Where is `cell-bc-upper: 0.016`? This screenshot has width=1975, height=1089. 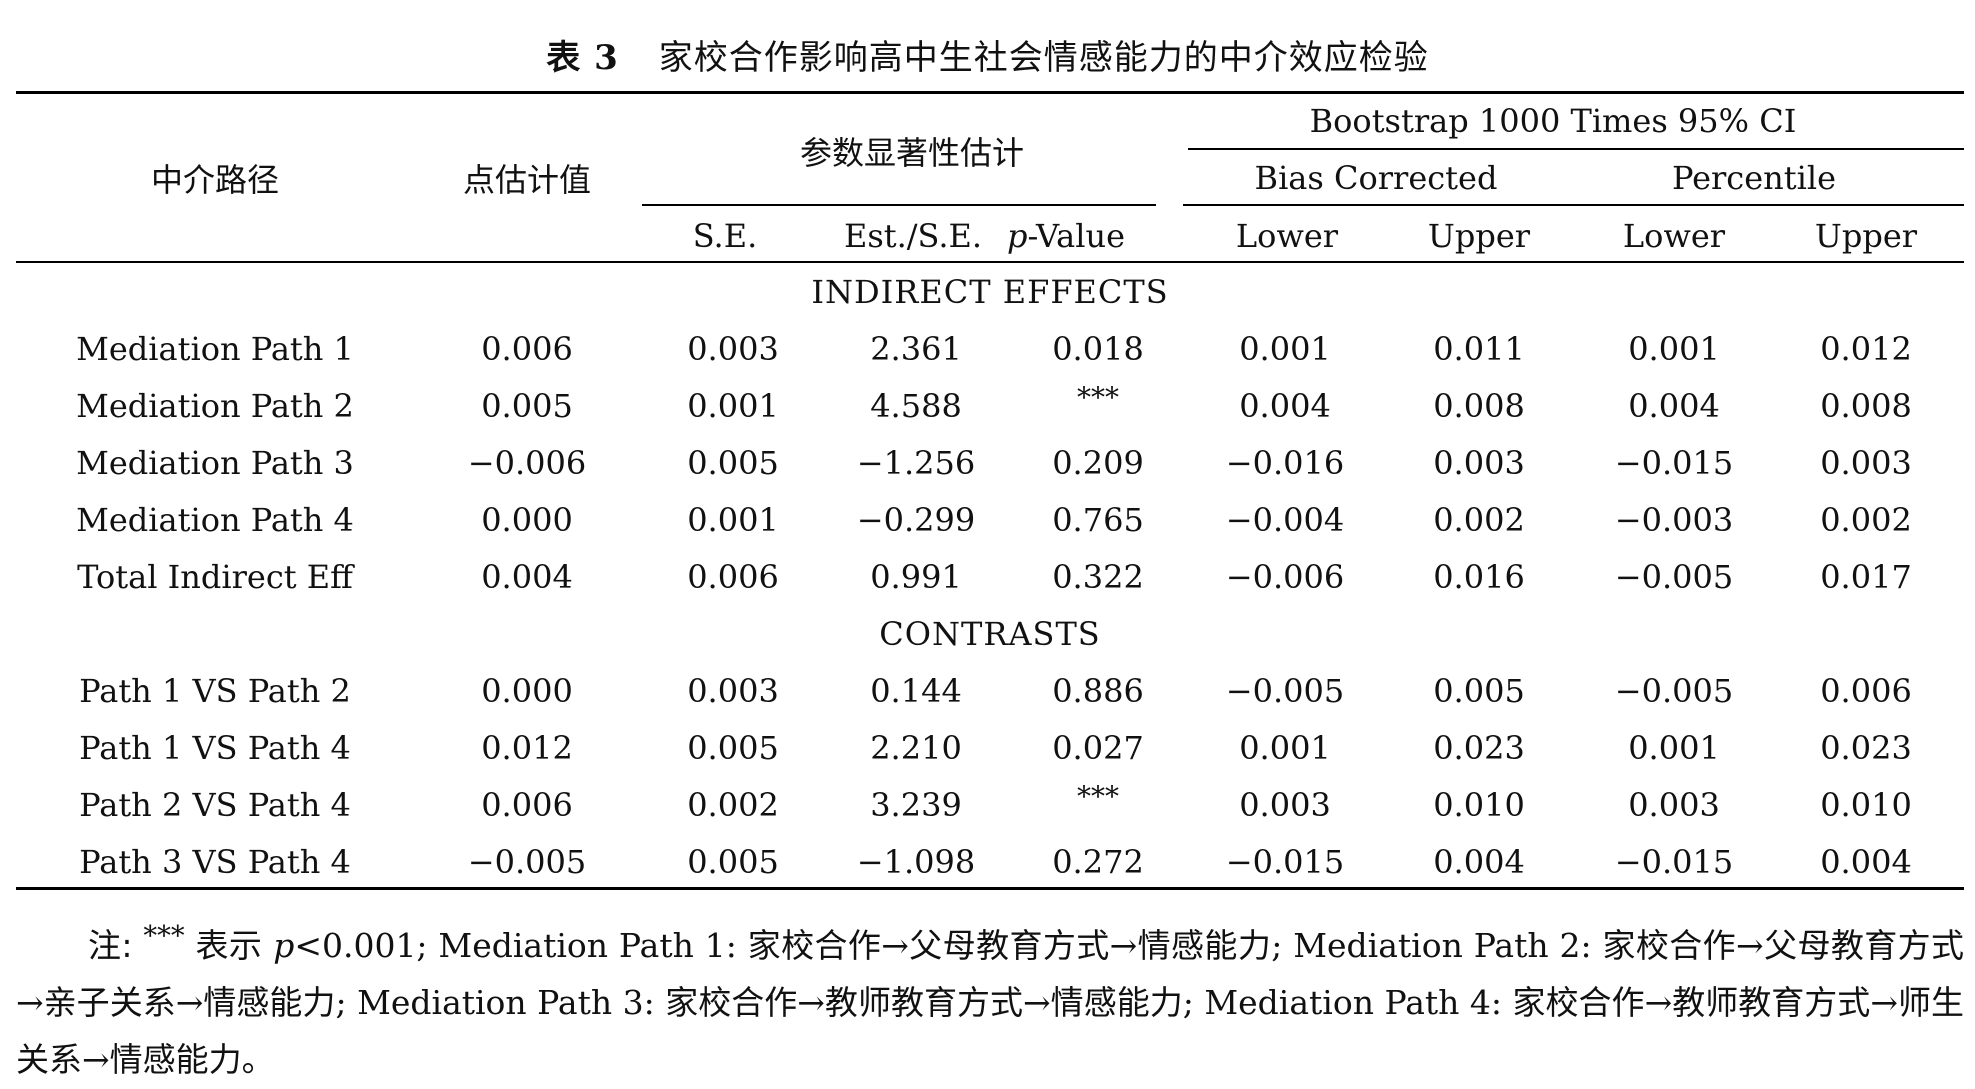 cell-bc-upper: 0.016 is located at coordinates (1479, 577).